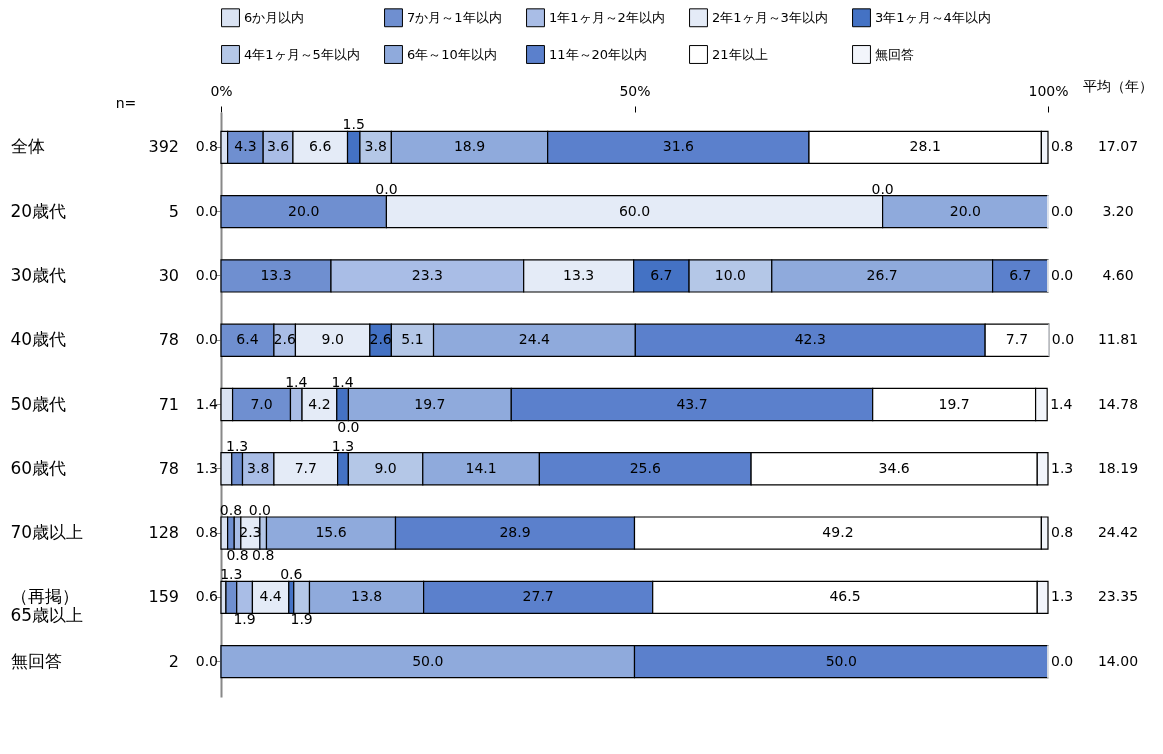  What do you see at coordinates (278, 146) in the screenshot?
I see `data-label: 3.6` at bounding box center [278, 146].